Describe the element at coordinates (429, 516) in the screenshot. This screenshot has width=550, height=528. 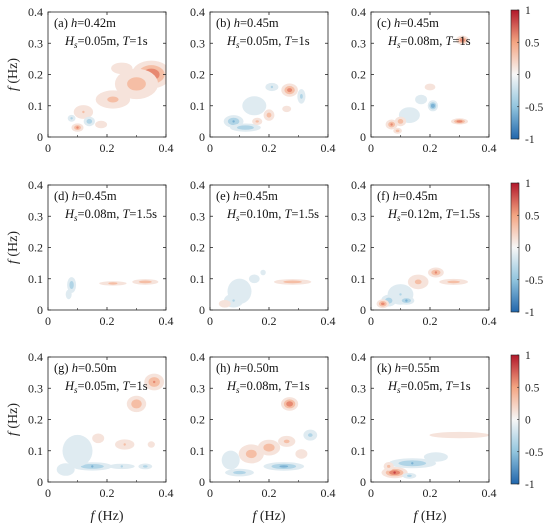
I see `x-axis-label: f (Hz)` at that location.